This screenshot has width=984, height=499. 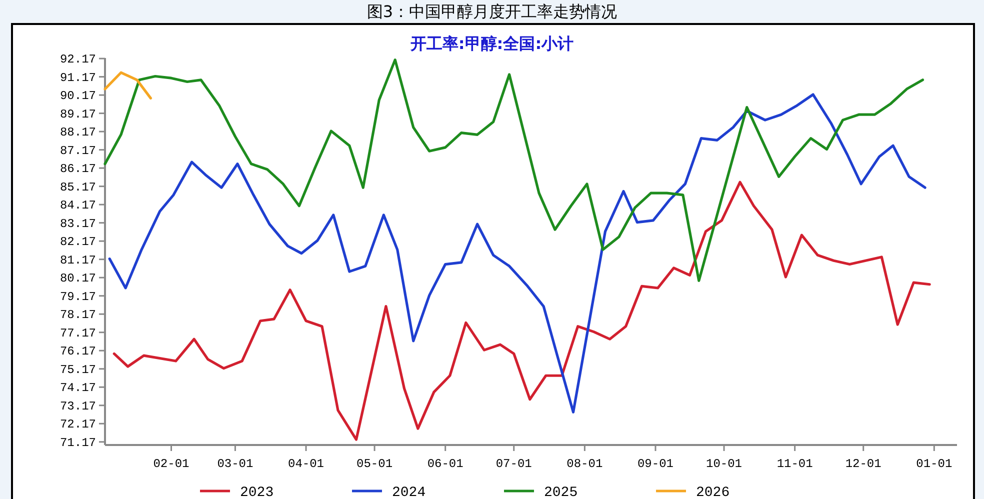 What do you see at coordinates (934, 464) in the screenshot?
I see `x-tick-label: 01-01` at bounding box center [934, 464].